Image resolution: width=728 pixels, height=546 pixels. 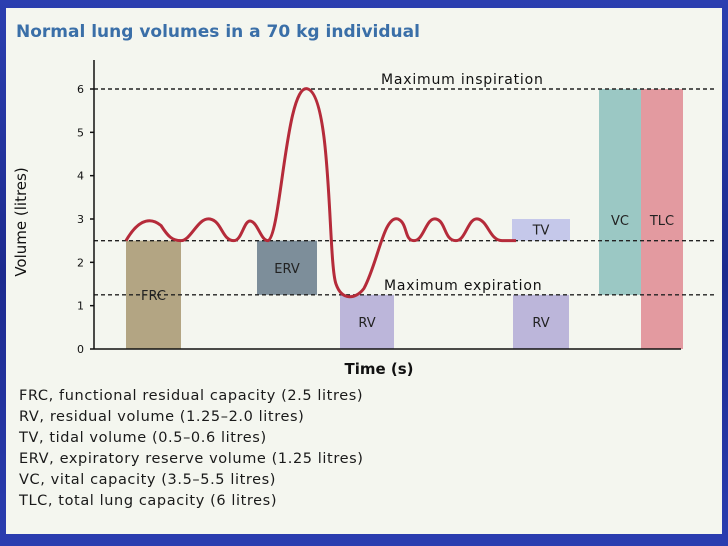 What do you see at coordinates (162, 417) in the screenshot?
I see `legend-rv: RV, residual volume (1.25–2.0 litres)` at bounding box center [162, 417].